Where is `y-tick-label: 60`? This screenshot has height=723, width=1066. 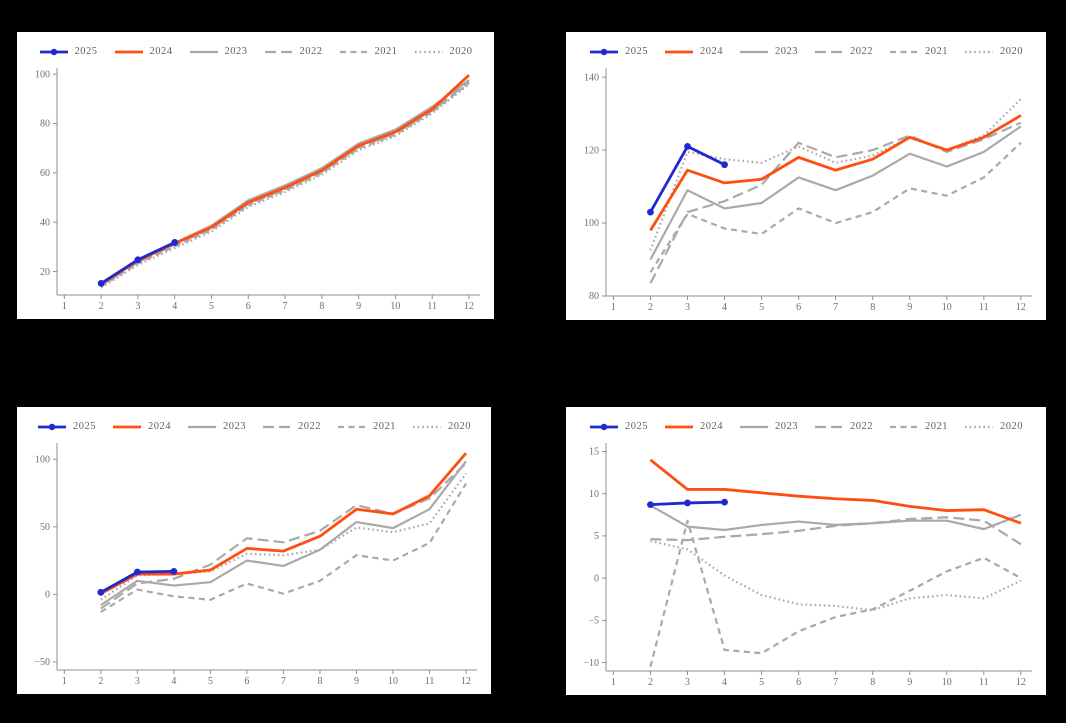 y-tick-label: 60 is located at coordinates (45, 173).